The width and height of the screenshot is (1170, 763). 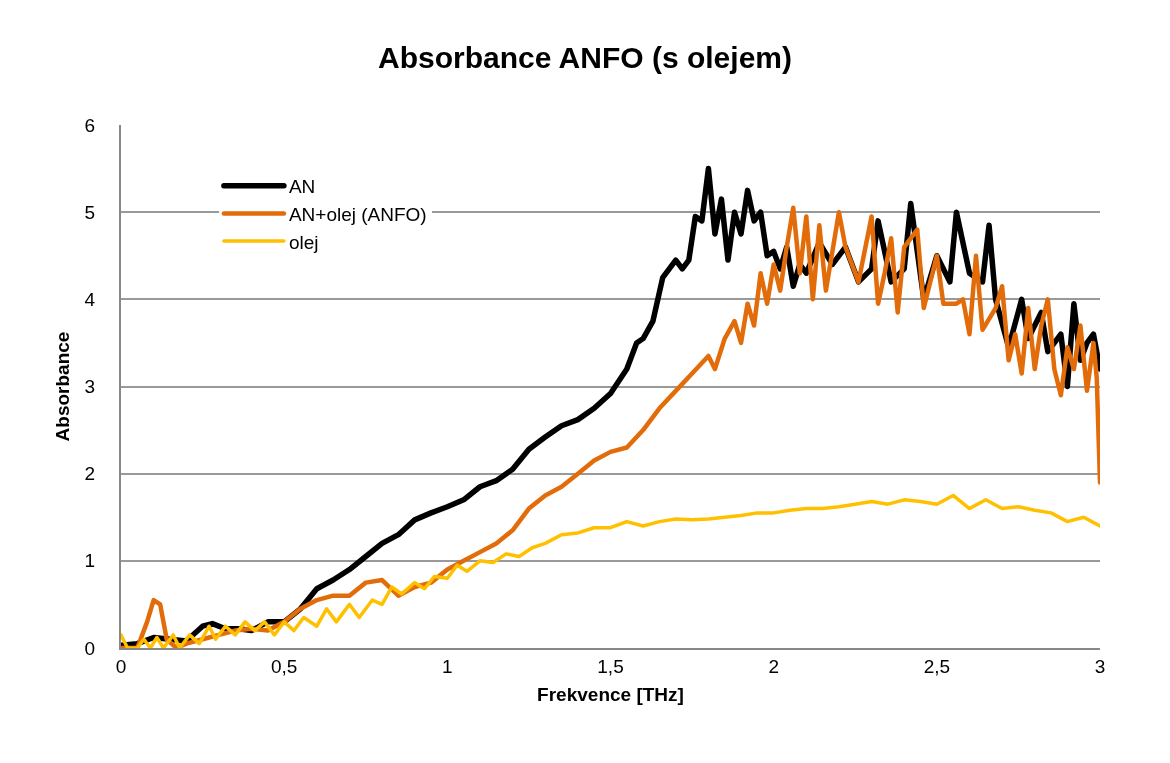 What do you see at coordinates (62, 386) in the screenshot?
I see `y-axis-title: Absorbance` at bounding box center [62, 386].